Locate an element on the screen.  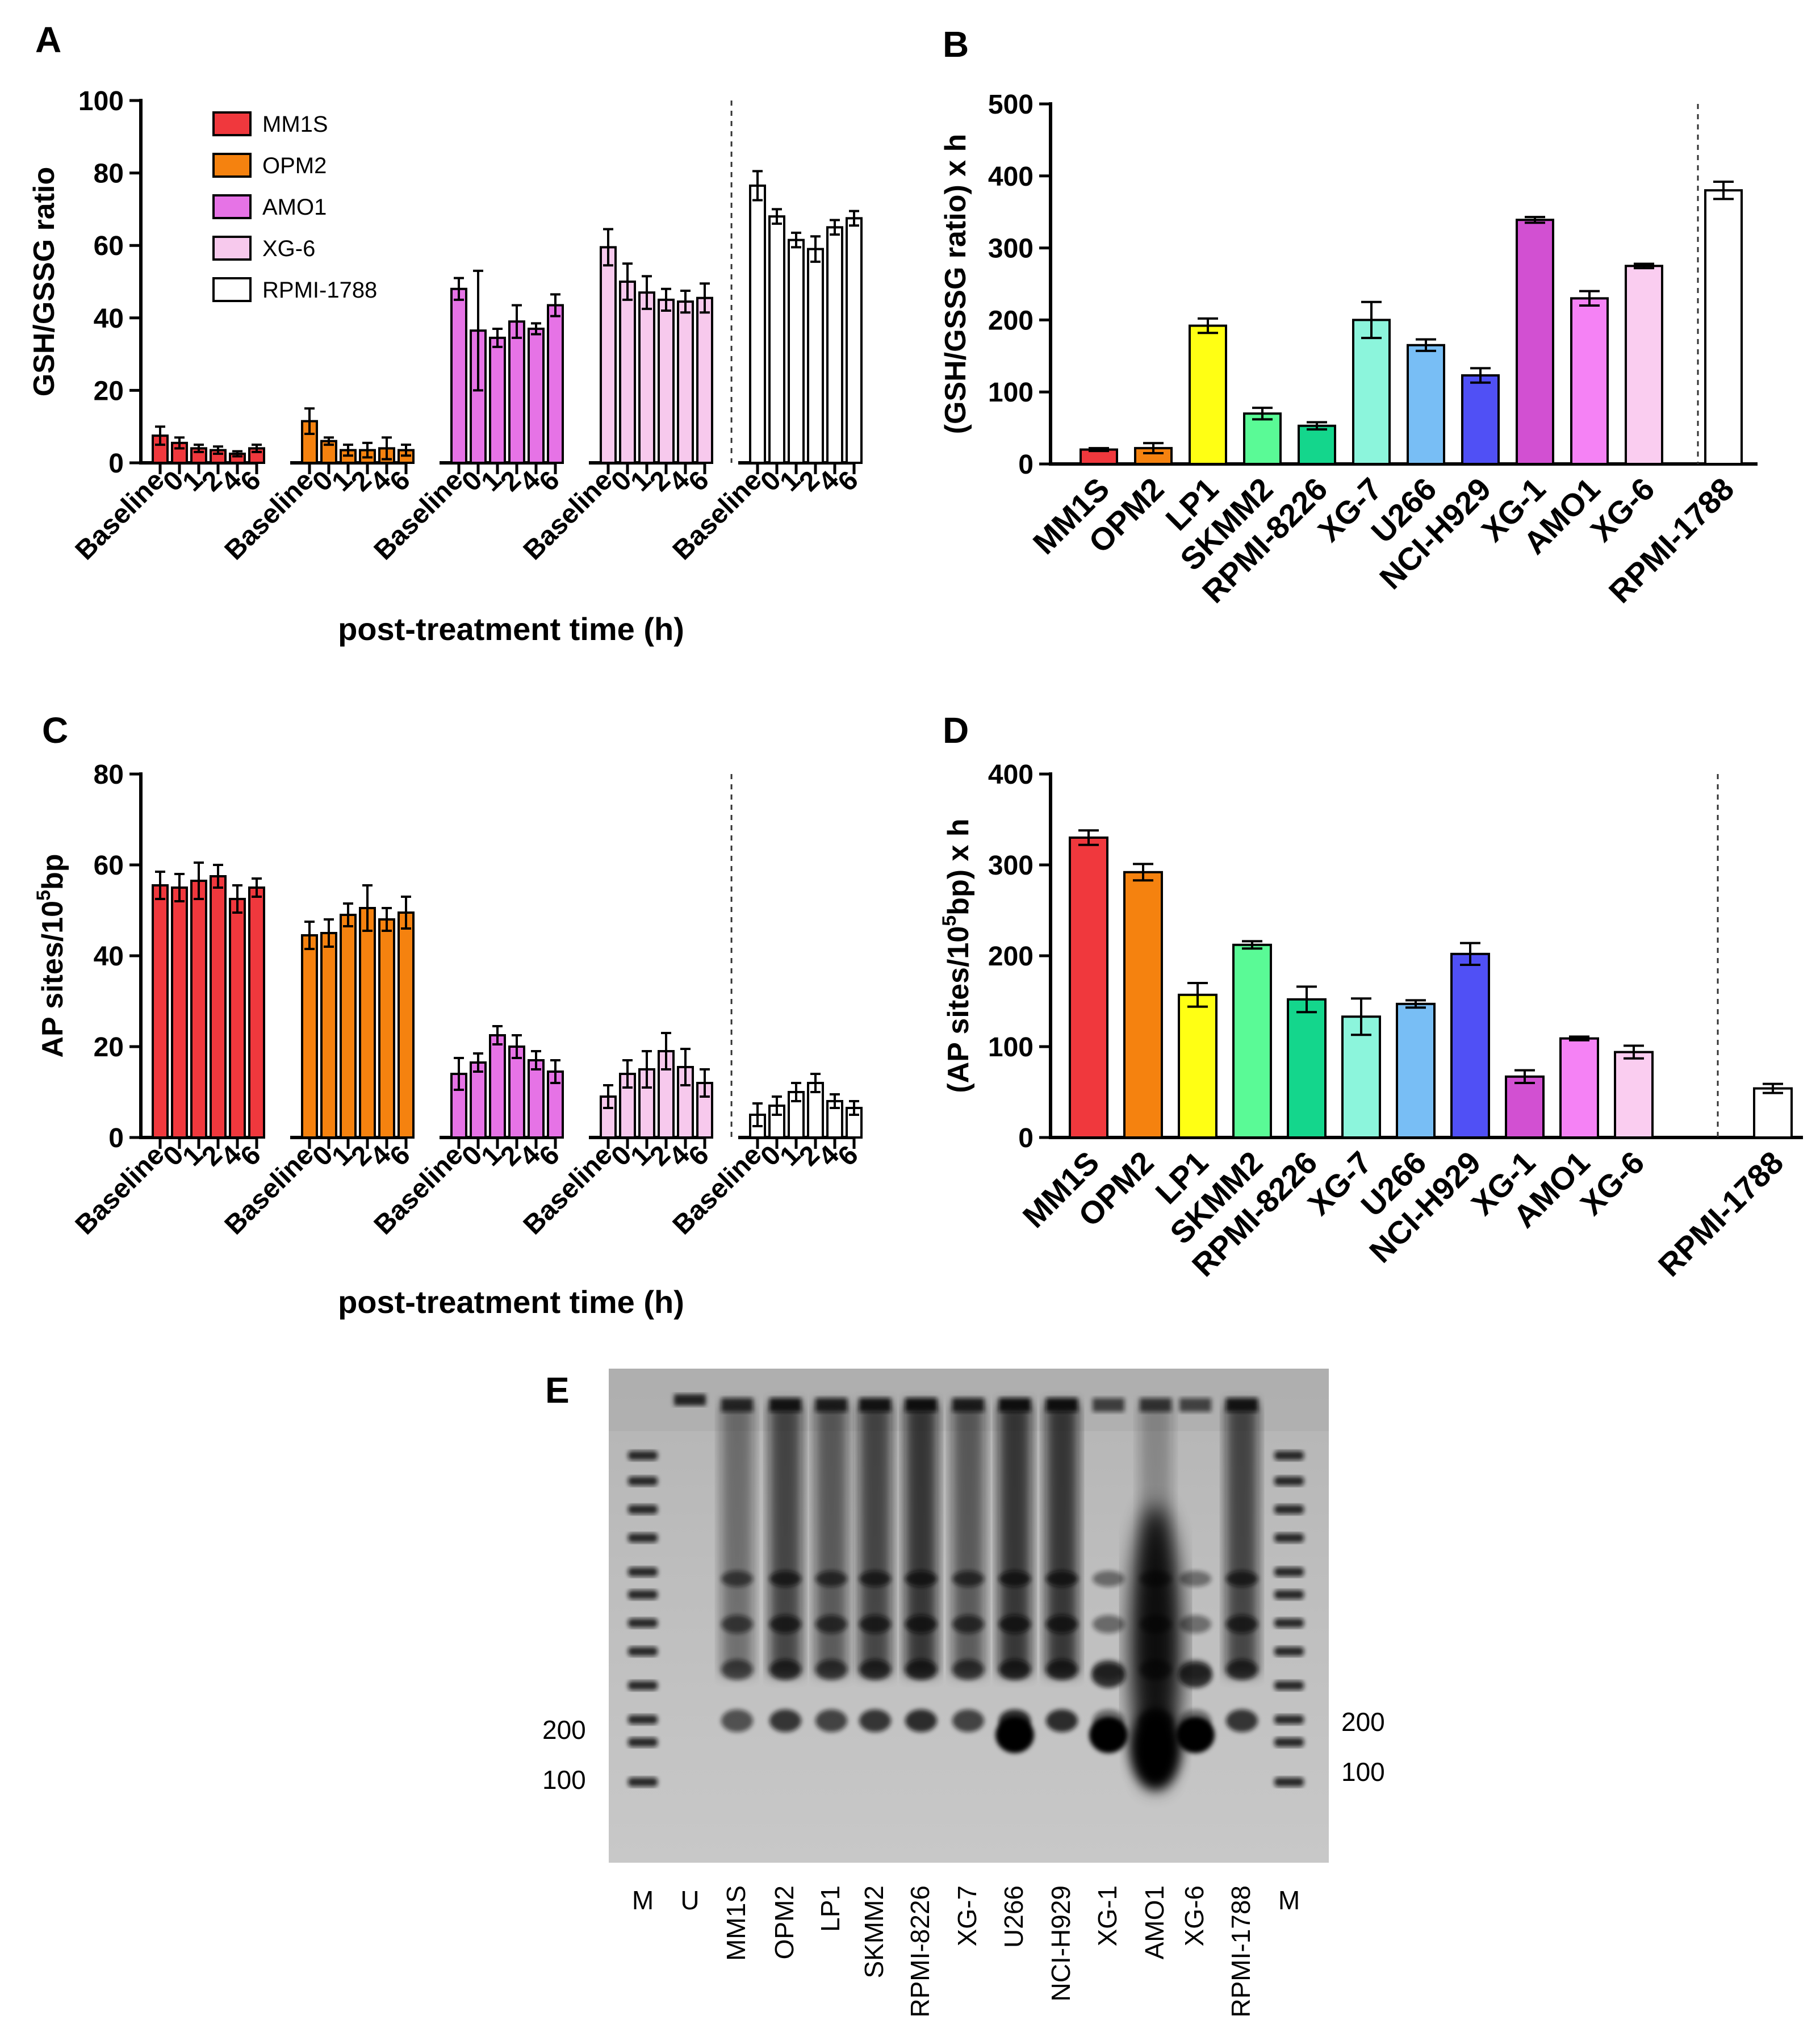
lane-label: SKMM2 is located at coordinates (874, 1932).